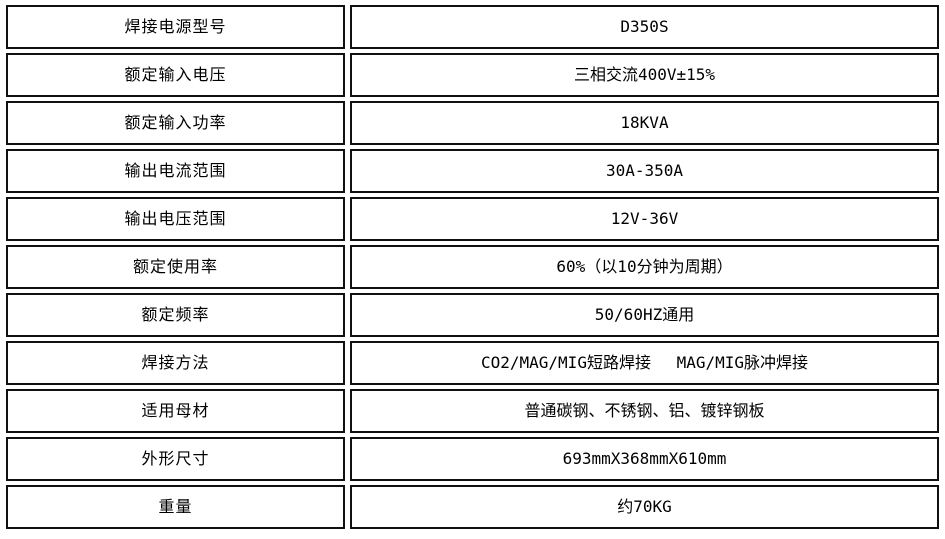  I want to click on spec-label-cell: 额定输入功率, so click(175, 123).